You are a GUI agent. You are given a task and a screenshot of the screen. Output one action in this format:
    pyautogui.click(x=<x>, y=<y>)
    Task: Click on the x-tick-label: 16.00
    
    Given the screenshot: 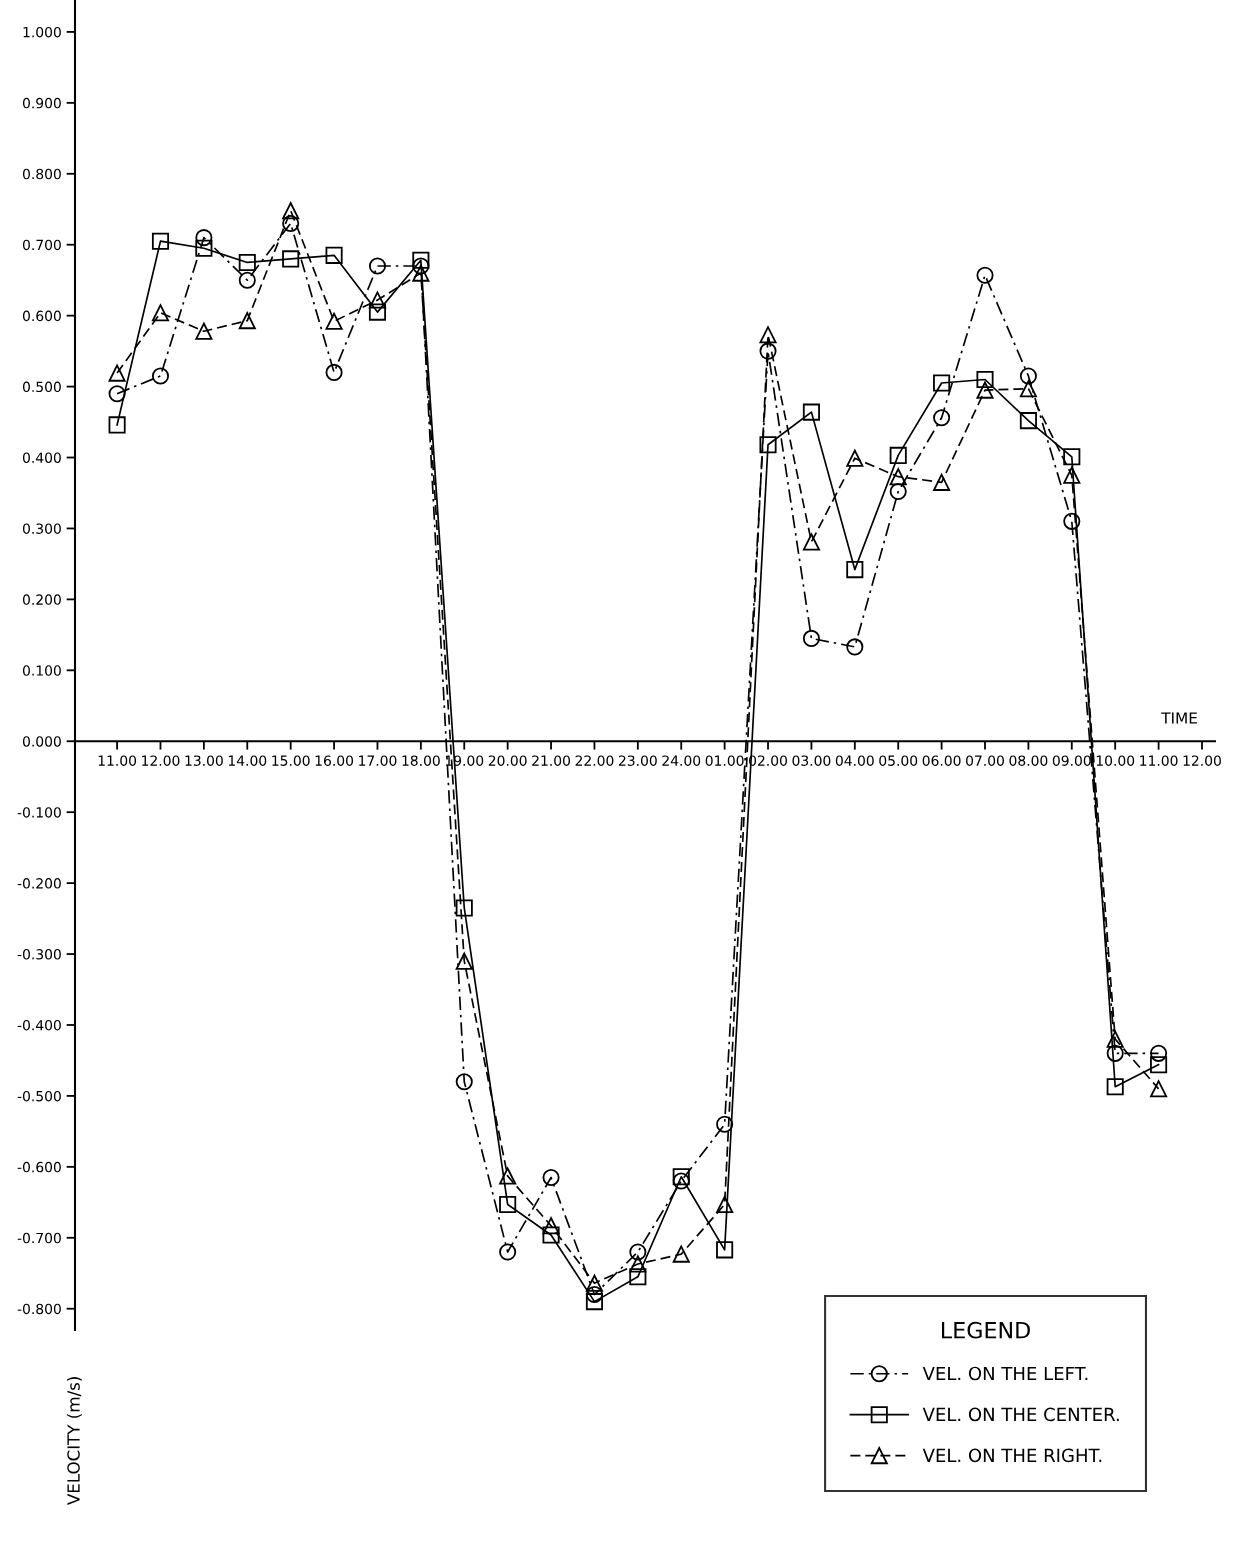 What is the action you would take?
    pyautogui.click(x=334, y=760)
    